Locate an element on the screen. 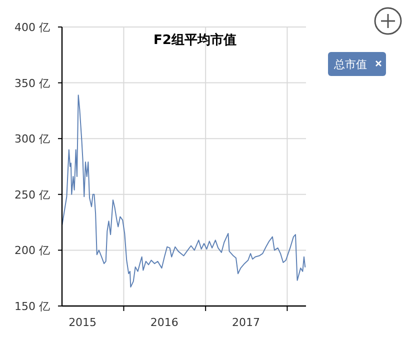 This screenshot has height=358, width=408. x-tick-label: 2015 is located at coordinates (82, 322).